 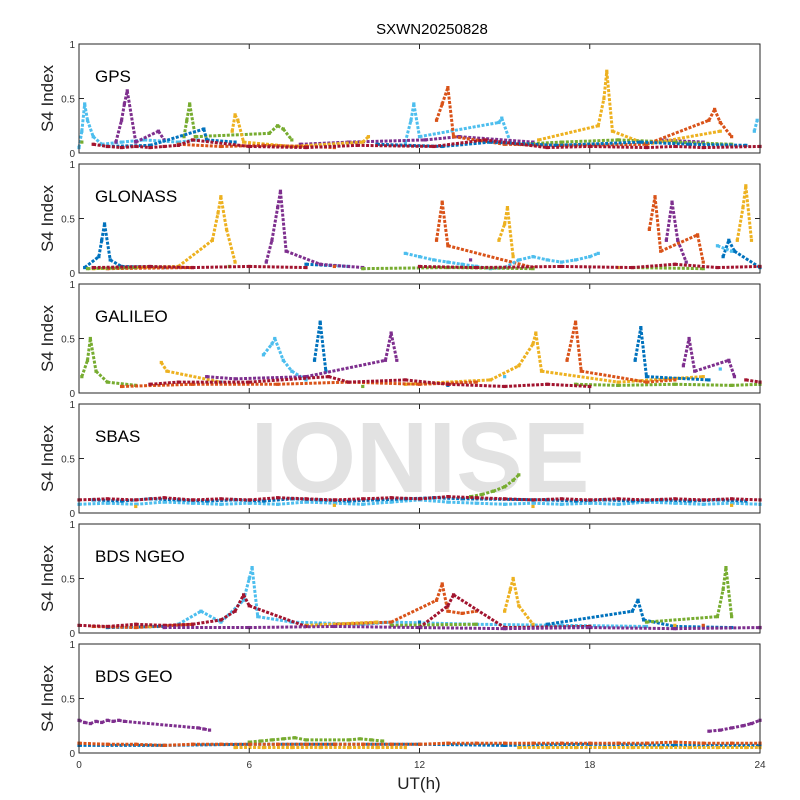 What do you see at coordinates (420, 458) in the screenshot?
I see `watermark: IONISE` at bounding box center [420, 458].